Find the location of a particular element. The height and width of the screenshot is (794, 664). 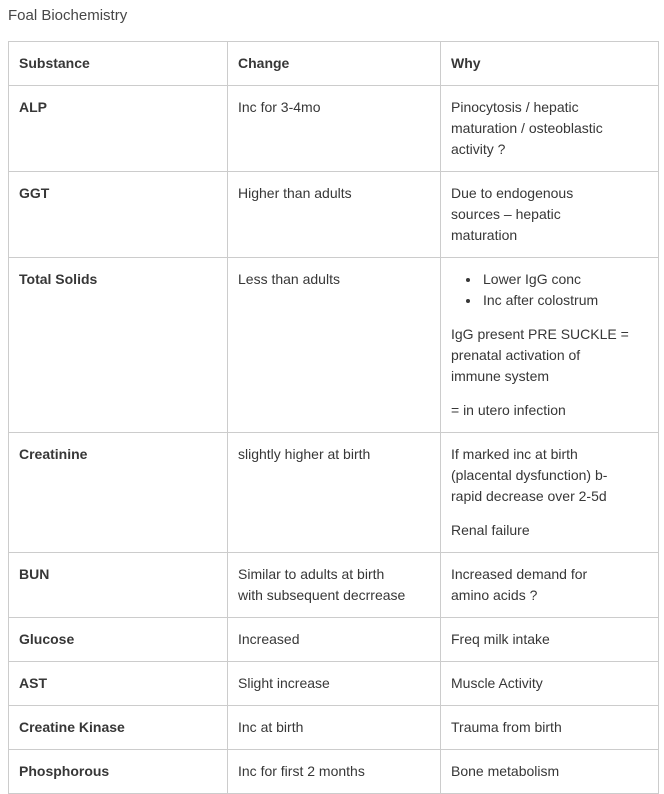

why-bullet-item: Lower IgG conc is located at coordinates (564, 279).